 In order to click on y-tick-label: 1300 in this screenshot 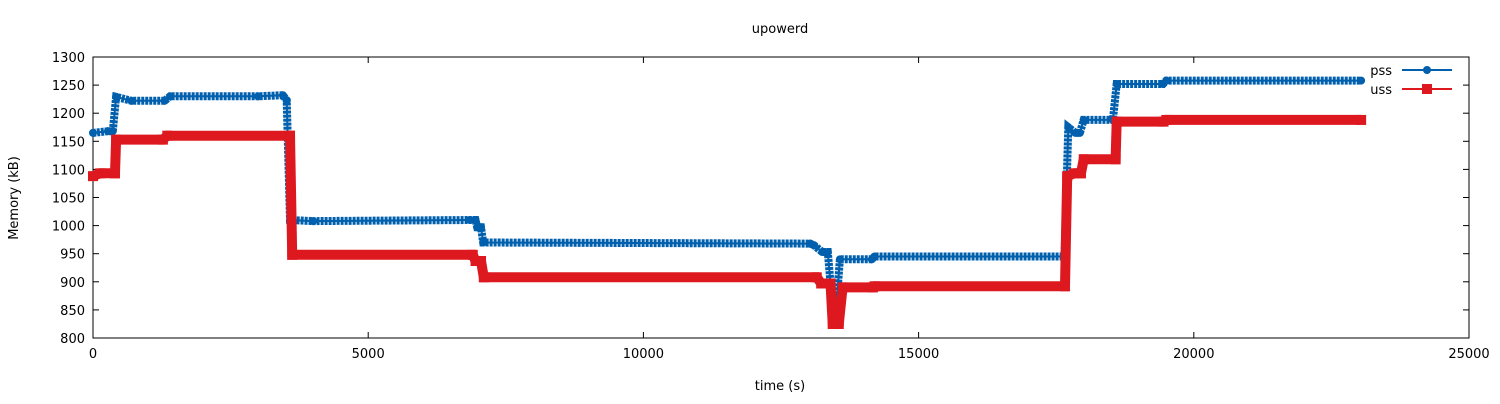, I will do `click(68, 58)`.